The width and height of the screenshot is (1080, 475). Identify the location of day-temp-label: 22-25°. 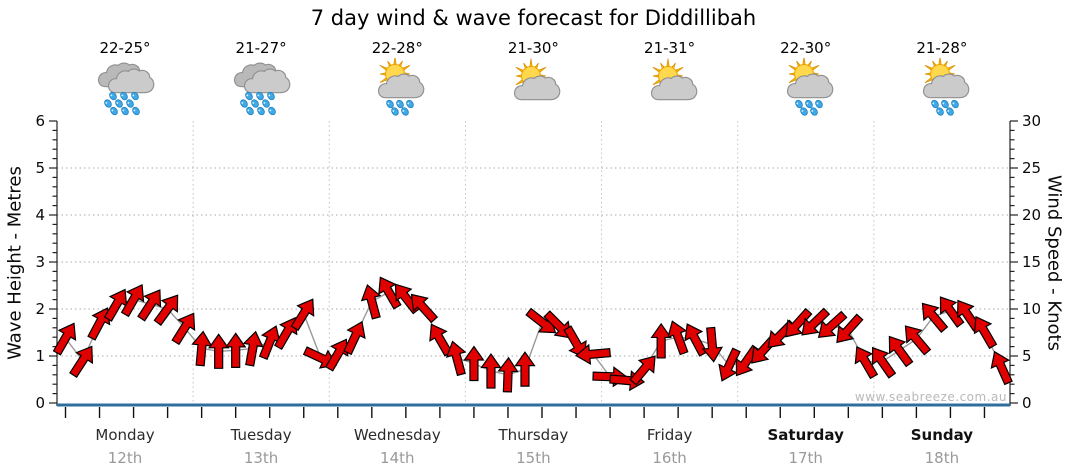
(125, 48).